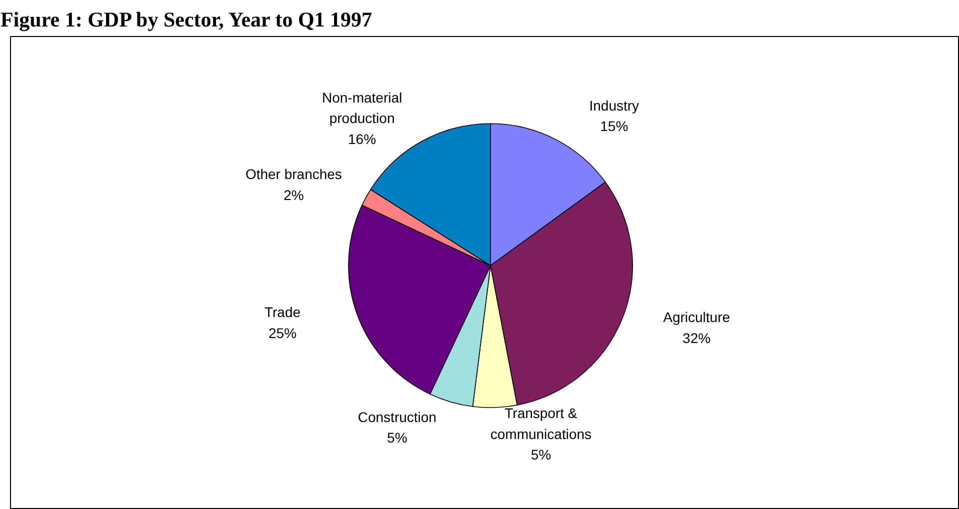 This screenshot has height=509, width=959. Describe the element at coordinates (282, 312) in the screenshot. I see `slice-label: Trade` at that location.